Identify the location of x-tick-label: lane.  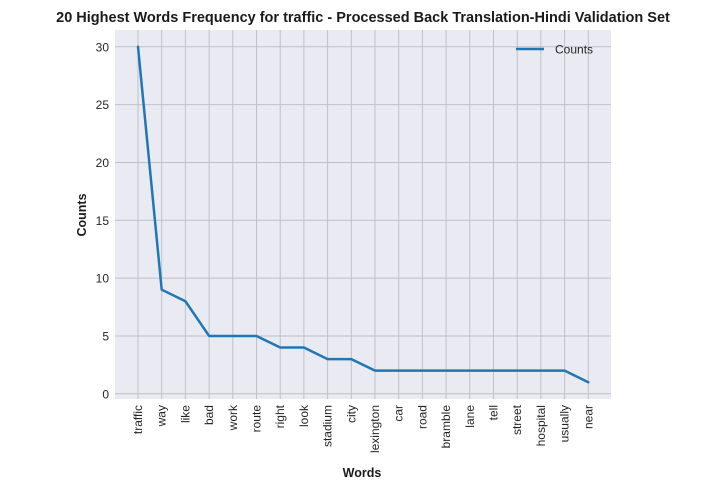
(470, 416).